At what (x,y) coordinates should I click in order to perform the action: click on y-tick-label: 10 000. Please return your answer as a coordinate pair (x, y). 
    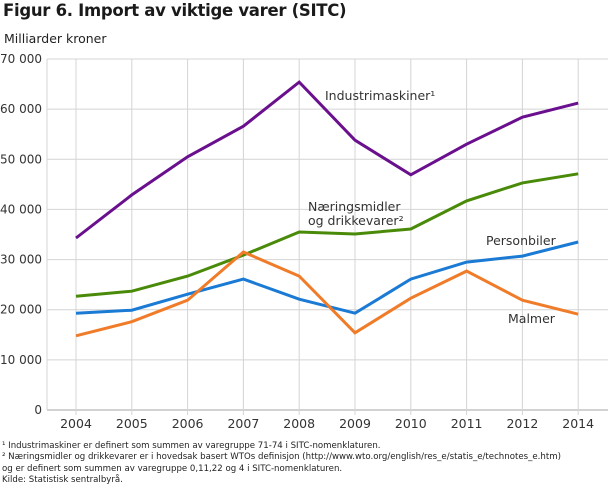
    Looking at the image, I should click on (21, 360).